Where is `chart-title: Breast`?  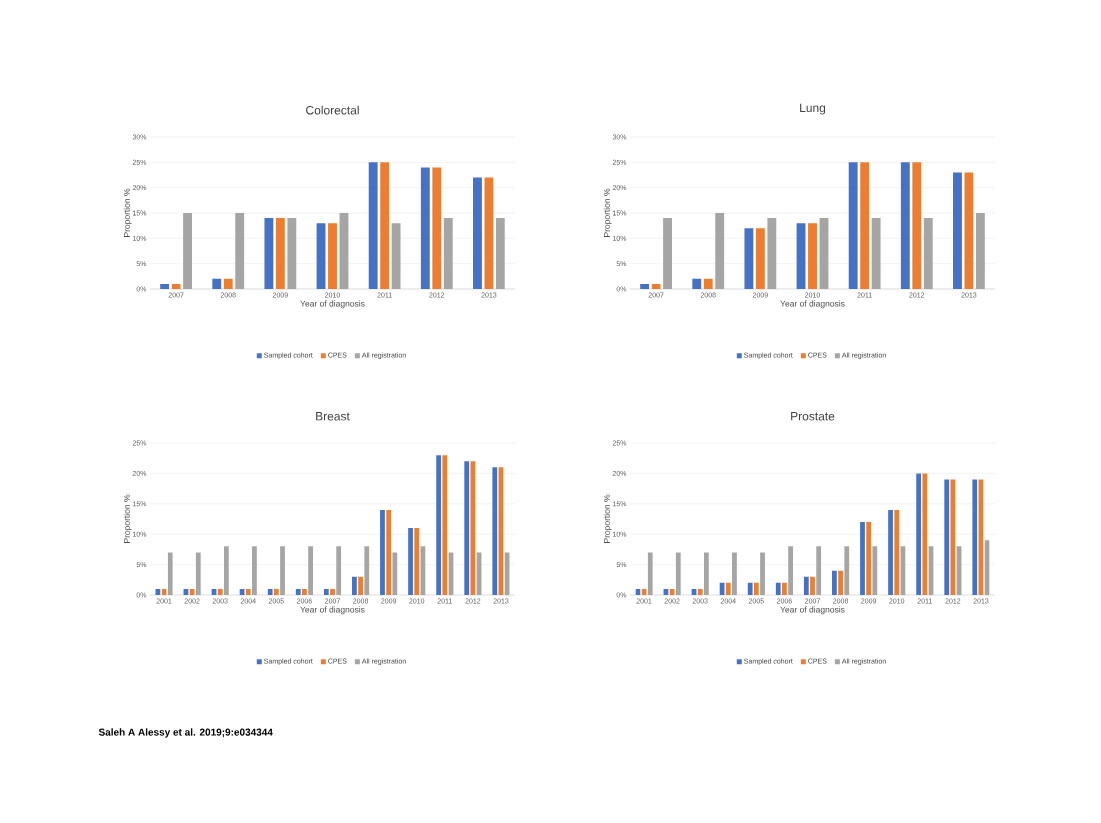
chart-title: Breast is located at coordinates (333, 416).